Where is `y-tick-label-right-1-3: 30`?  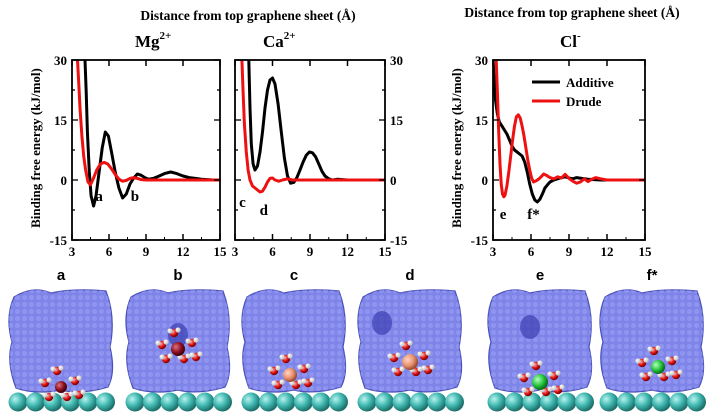
y-tick-label-right-1-3: 30 is located at coordinates (396, 60).